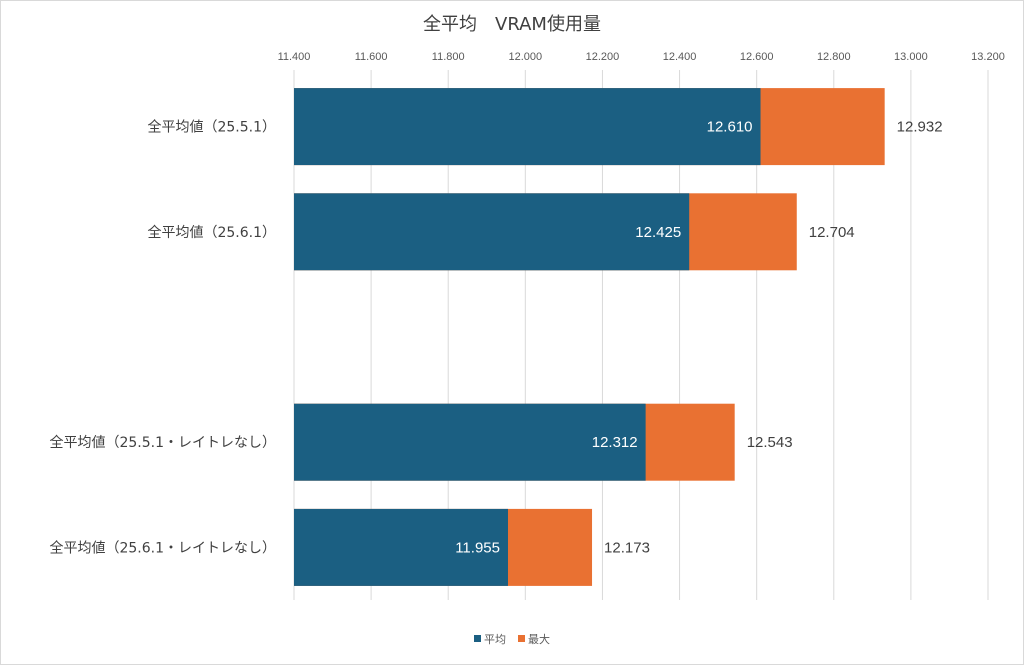 This screenshot has height=665, width=1024. I want to click on data-label-average: 12.425, so click(658, 232).